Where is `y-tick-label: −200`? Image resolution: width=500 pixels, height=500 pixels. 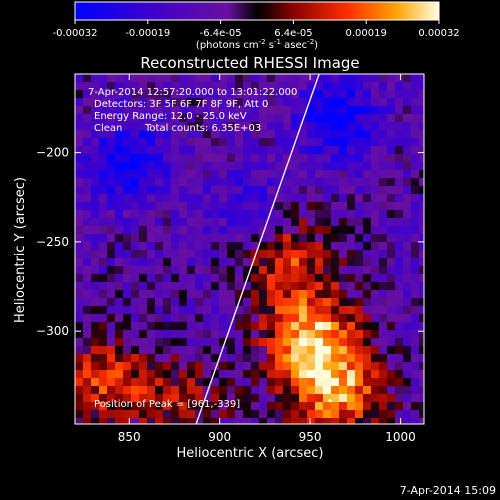
y-tick-label: −200 is located at coordinates (52, 153).